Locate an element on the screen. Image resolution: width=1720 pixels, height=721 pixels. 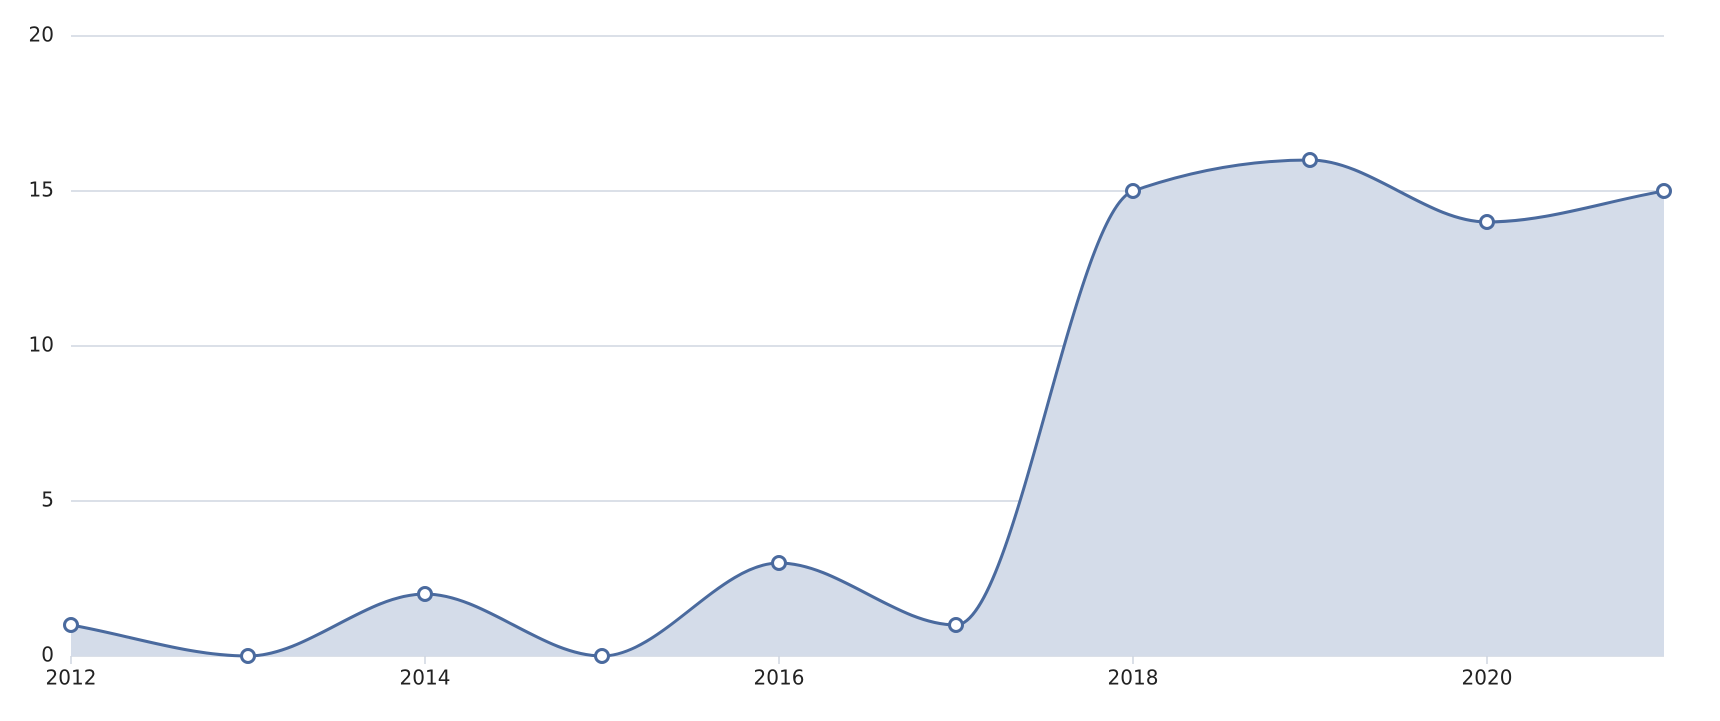
x-tick-label: 2020 is located at coordinates (1487, 678).